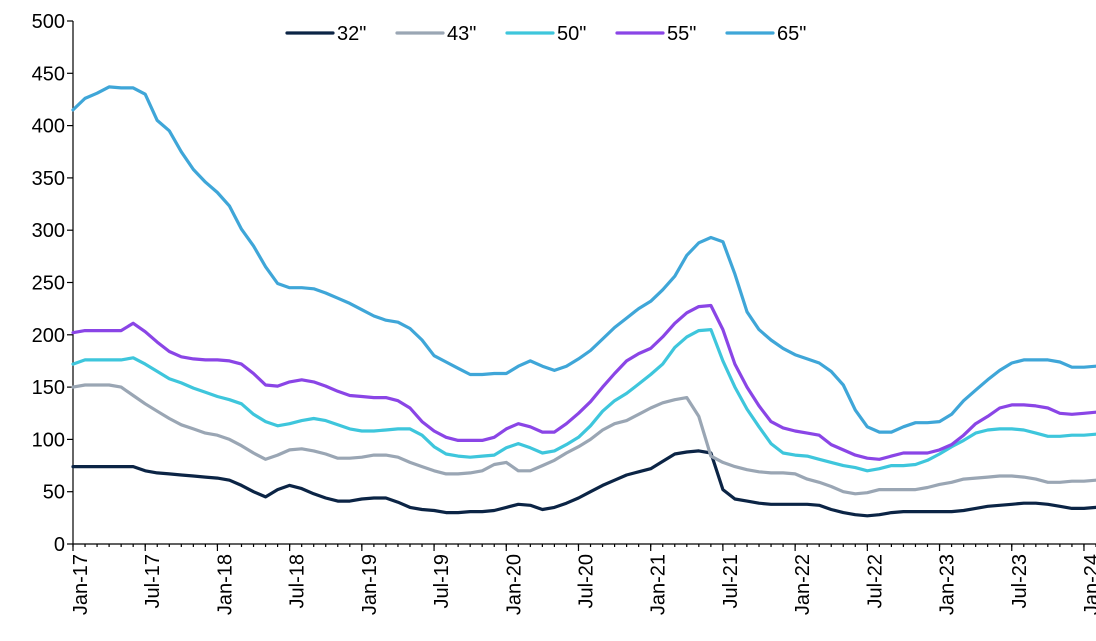 Image resolution: width=1096 pixels, height=641 pixels. What do you see at coordinates (48, 336) in the screenshot?
I see `y-tick-label: 200` at bounding box center [48, 336].